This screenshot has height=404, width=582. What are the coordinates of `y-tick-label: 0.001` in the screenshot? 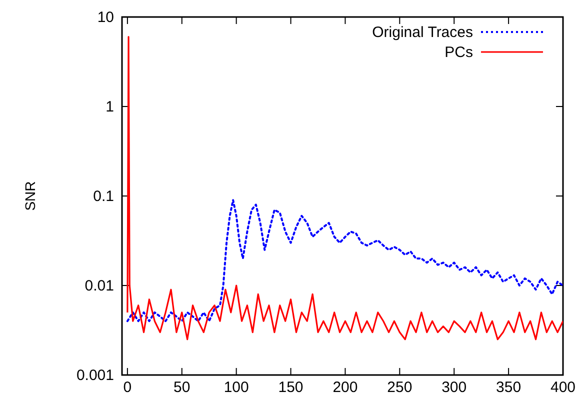 It's located at (95, 375).